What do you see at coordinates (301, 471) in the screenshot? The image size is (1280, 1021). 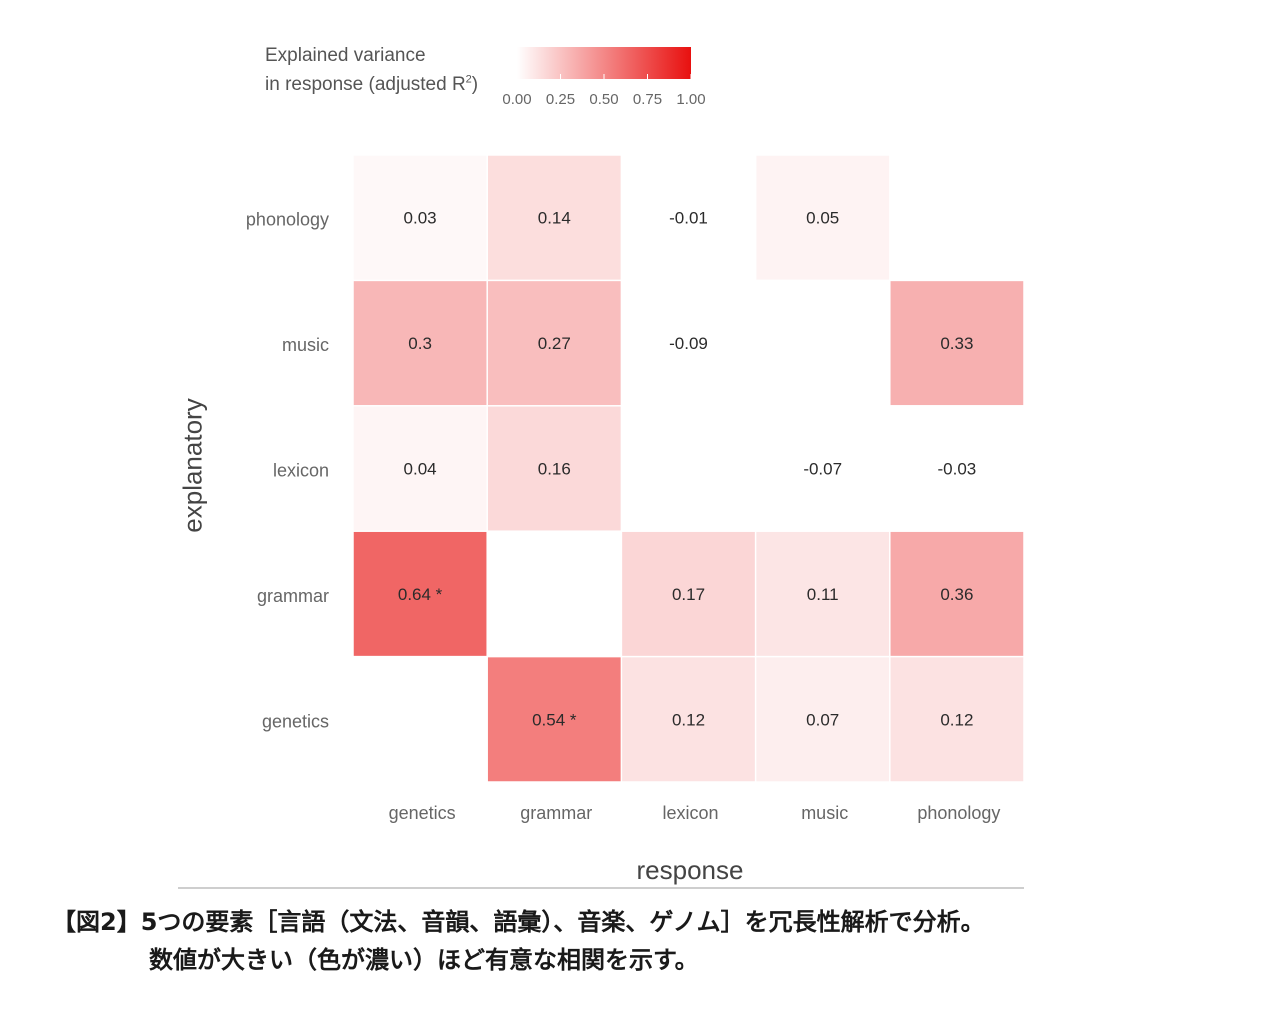 I see `y-tick-label: lexicon` at bounding box center [301, 471].